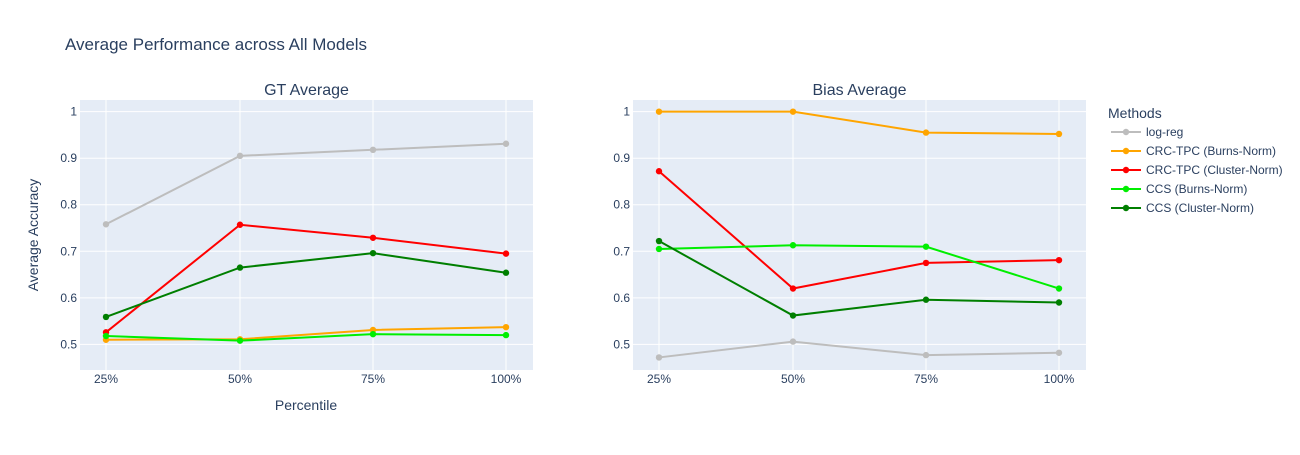 This screenshot has height=455, width=1300. Describe the element at coordinates (306, 90) in the screenshot. I see `subplot-title: GT Average` at that location.